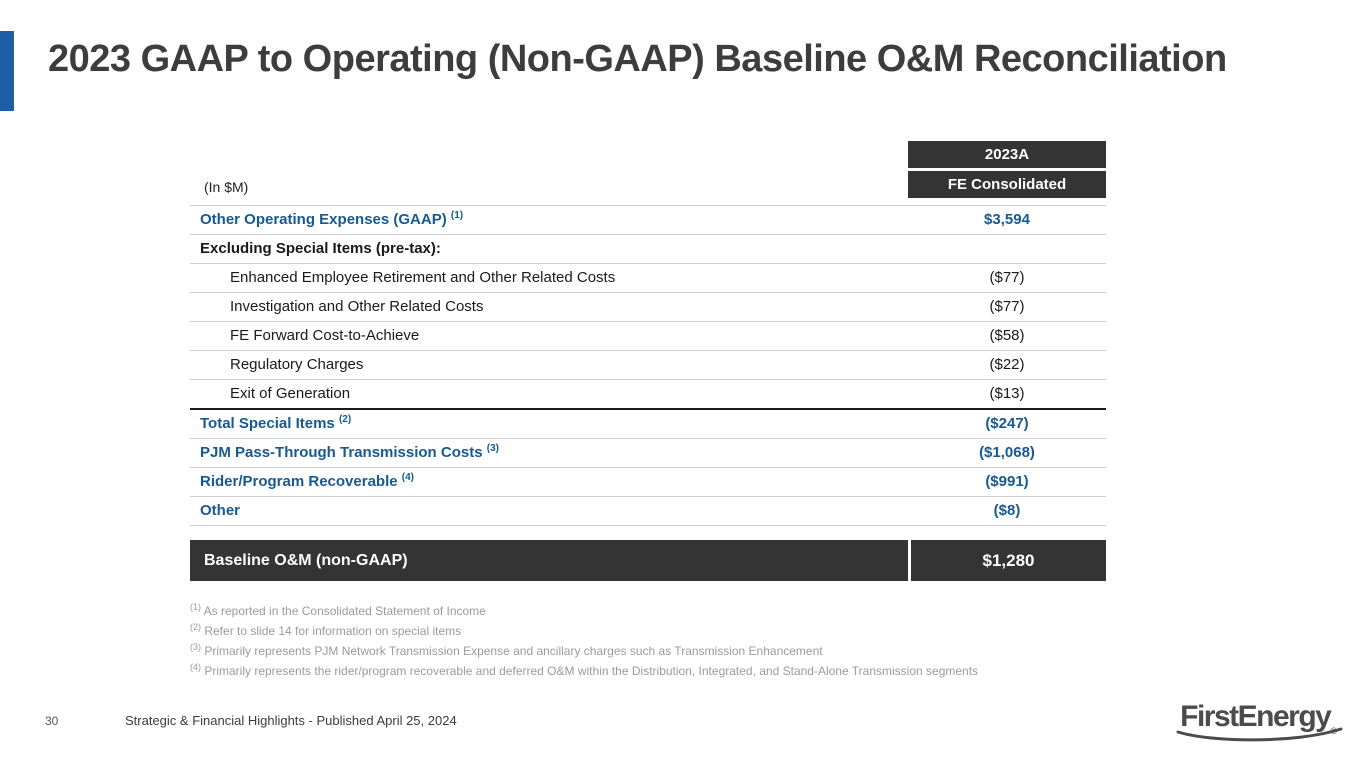 This screenshot has height=768, width=1365. I want to click on row-label-text: FE Forward Cost-to-Achieve, so click(325, 335).